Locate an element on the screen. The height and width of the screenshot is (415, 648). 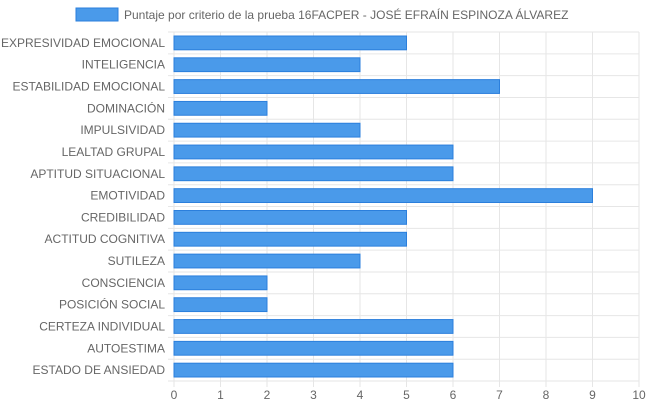
y-tick-label: INTELIGENCIA is located at coordinates (123, 65).